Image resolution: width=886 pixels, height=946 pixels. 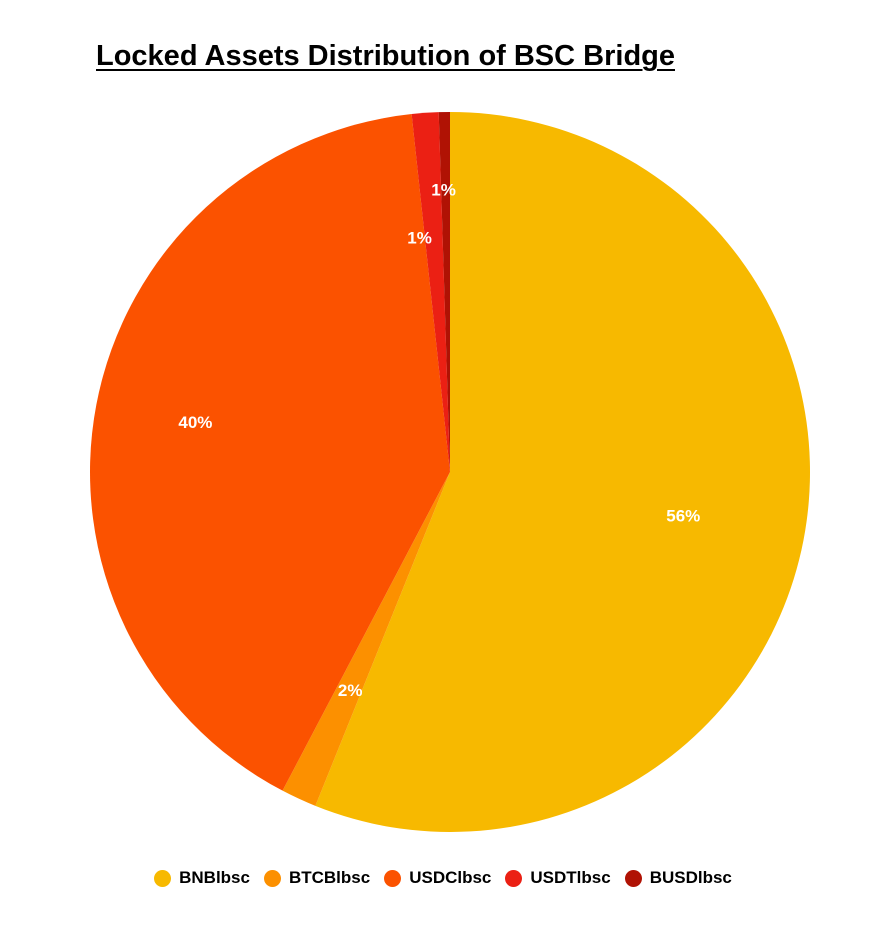 I want to click on legend-item-btcb: BTCBlbsc, so click(x=317, y=878).